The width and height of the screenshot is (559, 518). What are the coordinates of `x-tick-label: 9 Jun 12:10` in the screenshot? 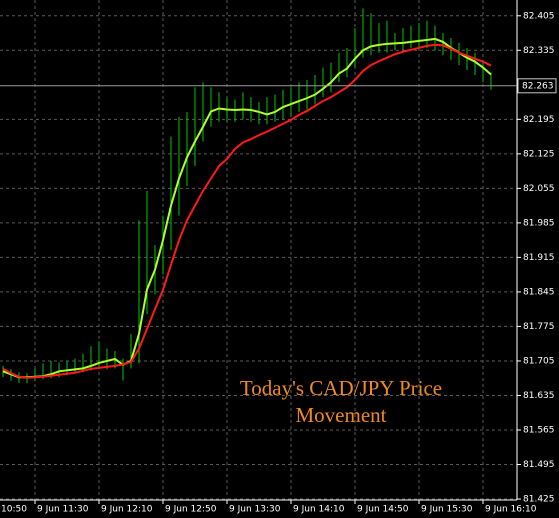 It's located at (127, 510).